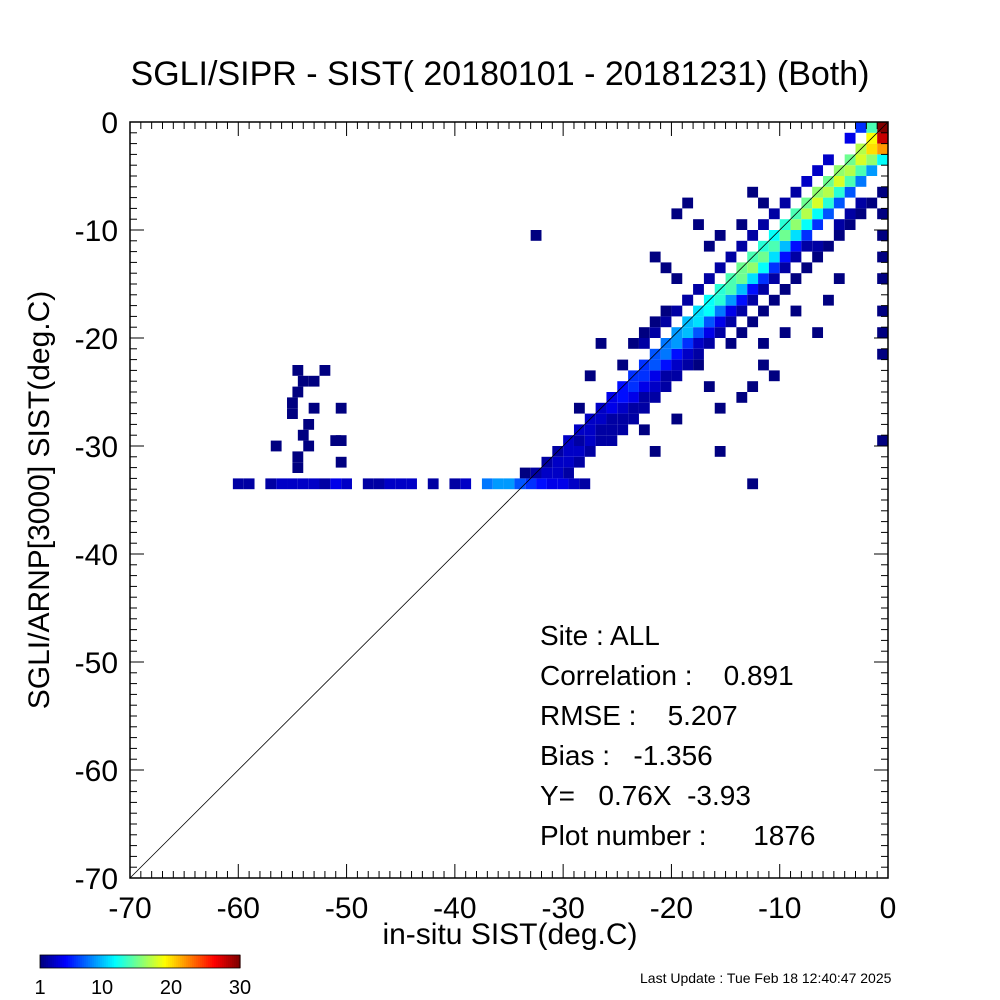 This screenshot has width=1000, height=1000. Describe the element at coordinates (639, 715) in the screenshot. I see `stat-rmse: RMSE : 5.207` at that location.